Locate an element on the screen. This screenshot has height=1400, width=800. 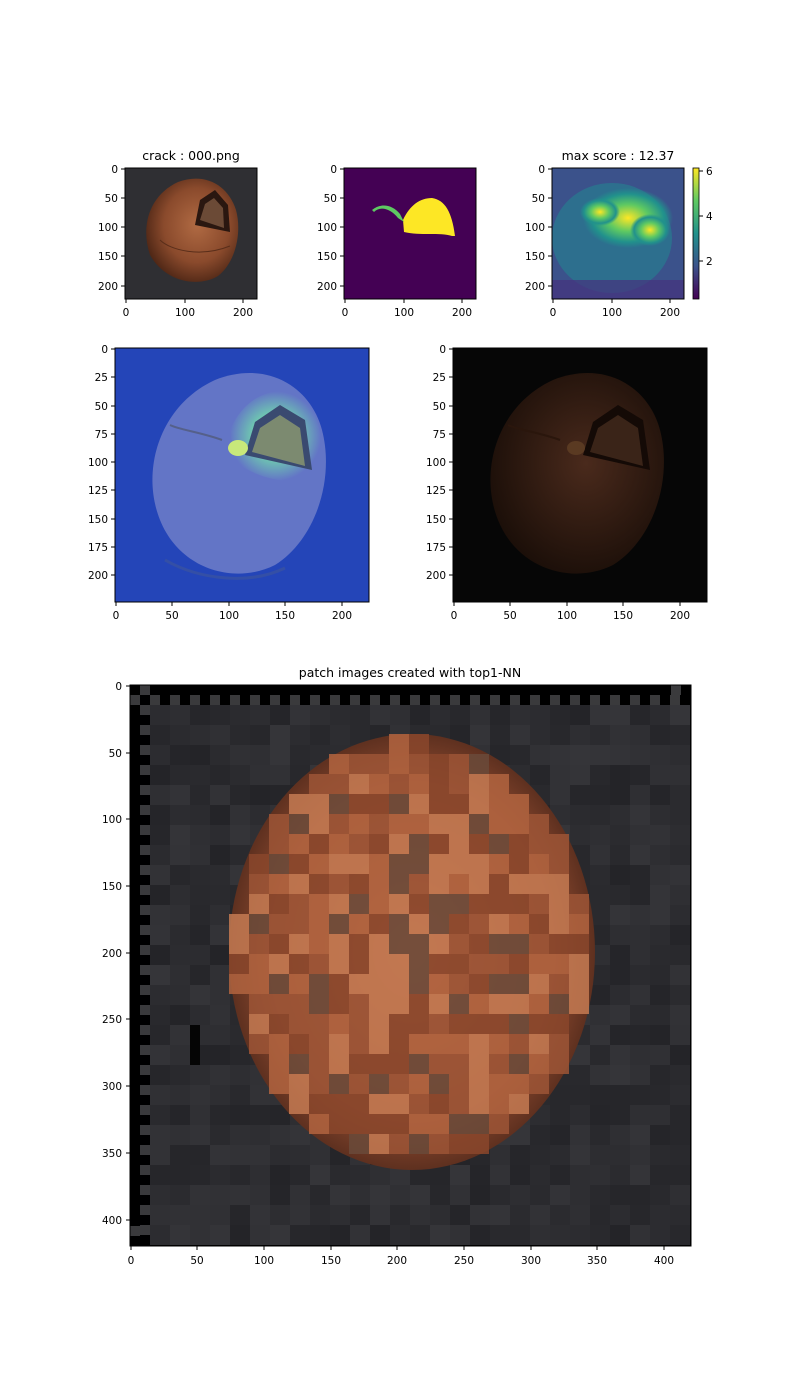
panel-title: crack : 000.png is located at coordinates (191, 155).